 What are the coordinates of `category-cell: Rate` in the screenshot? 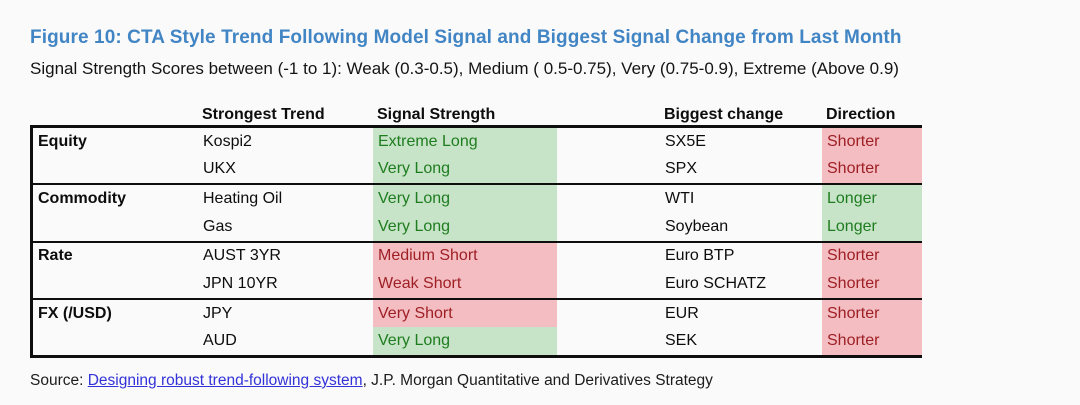 It's located at (55, 256).